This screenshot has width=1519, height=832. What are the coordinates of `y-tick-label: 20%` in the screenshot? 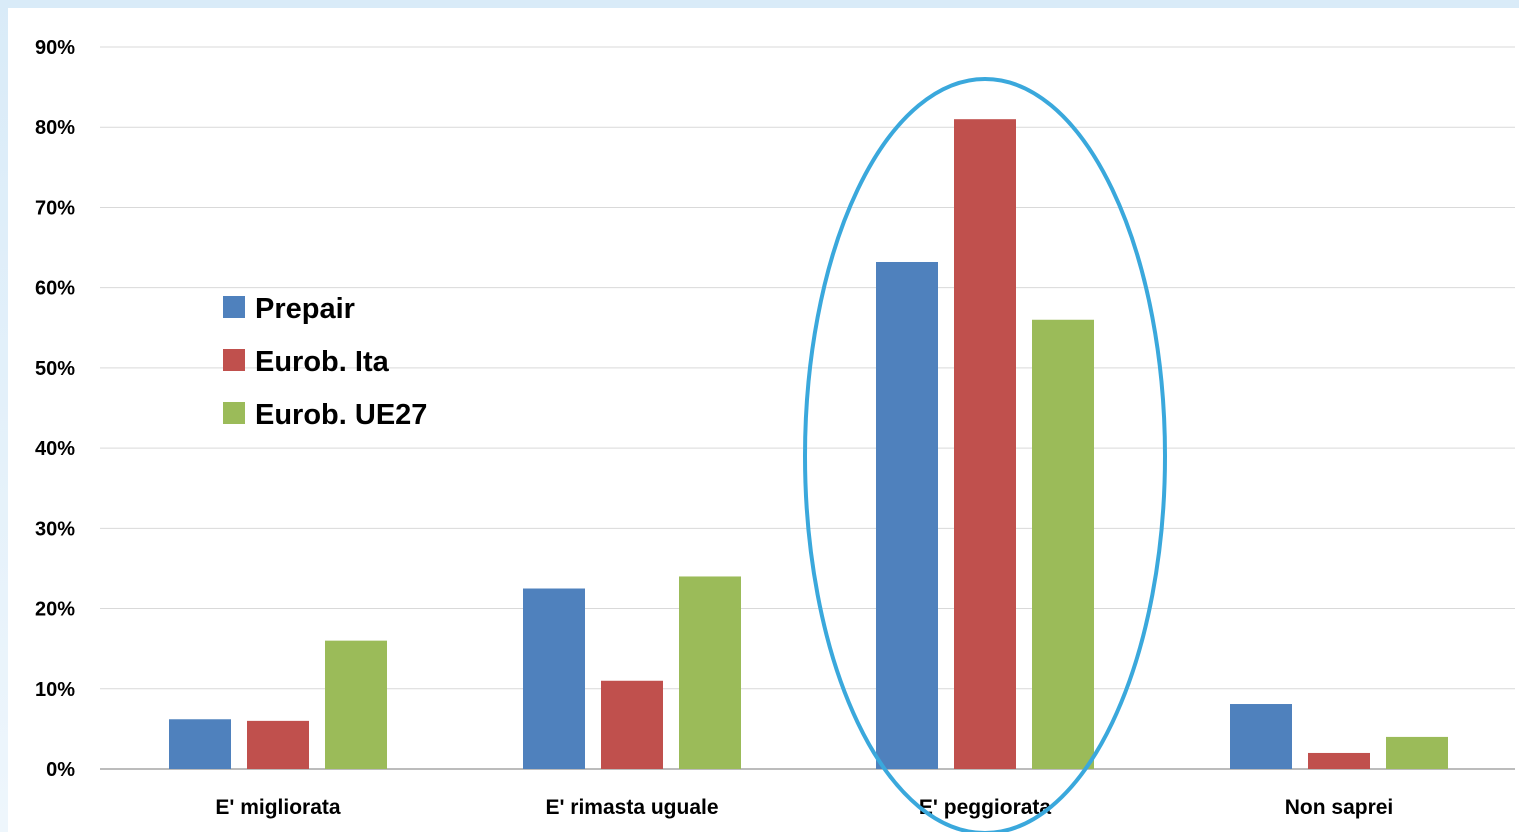 It's located at (55, 610).